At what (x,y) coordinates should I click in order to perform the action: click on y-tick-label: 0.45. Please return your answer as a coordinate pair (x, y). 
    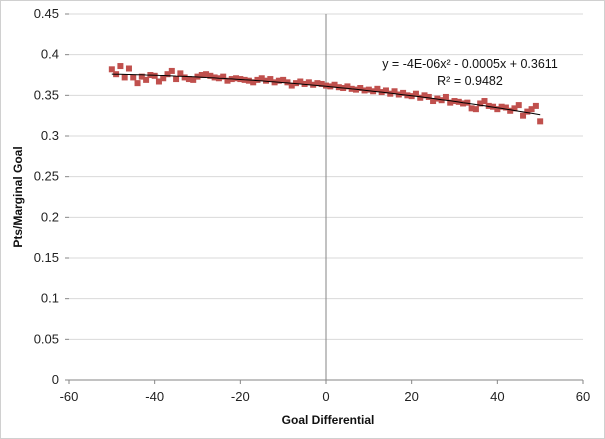
    Looking at the image, I should click on (46, 13).